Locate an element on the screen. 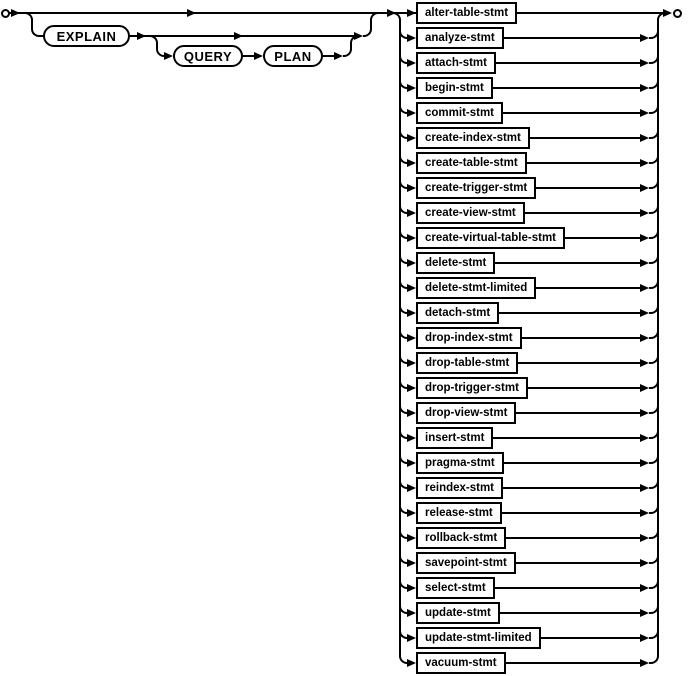 This screenshot has width=688, height=676. statement-row: create-index-stmt is located at coordinates (529, 138).